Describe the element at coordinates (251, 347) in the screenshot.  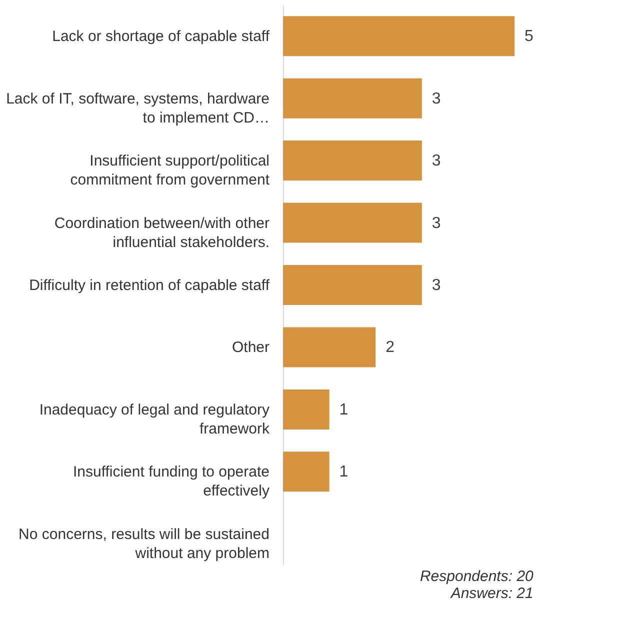
I see `y-tick-label: Other` at that location.